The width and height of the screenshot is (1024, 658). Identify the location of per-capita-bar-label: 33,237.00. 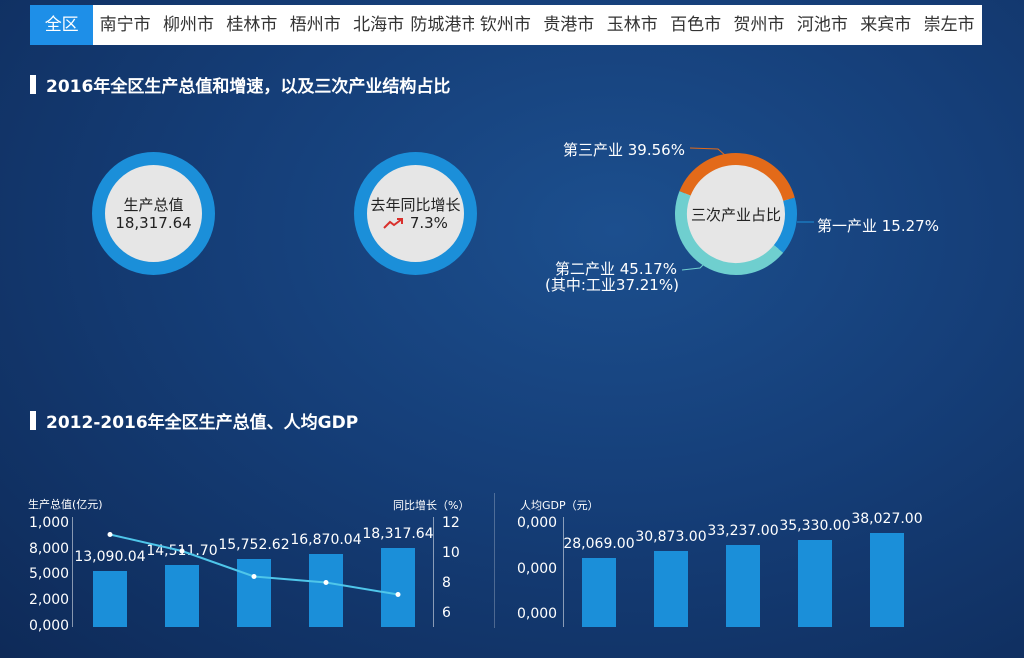
(742, 531).